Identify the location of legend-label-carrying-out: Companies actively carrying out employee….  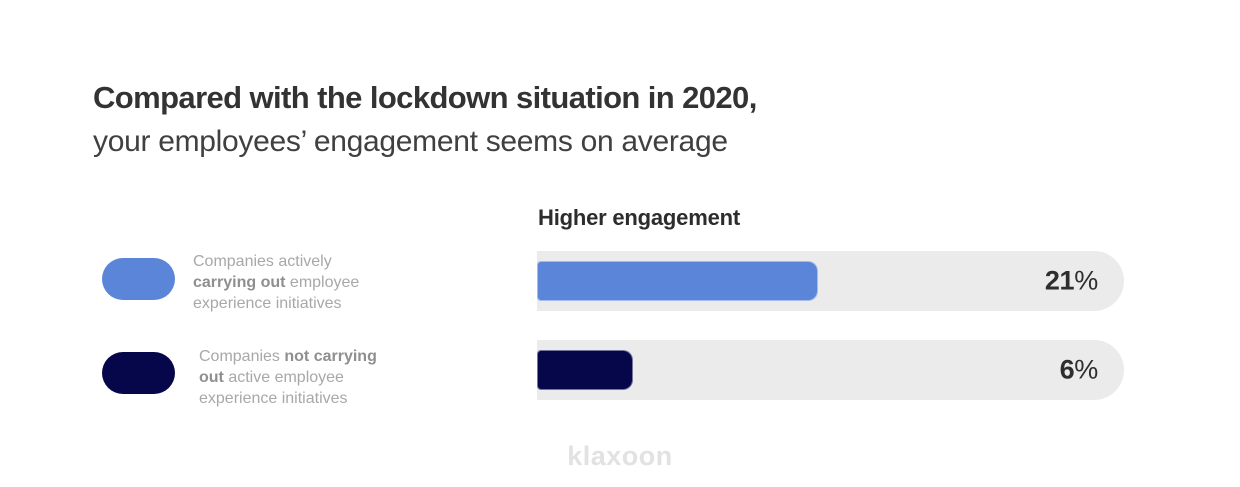
(313, 282).